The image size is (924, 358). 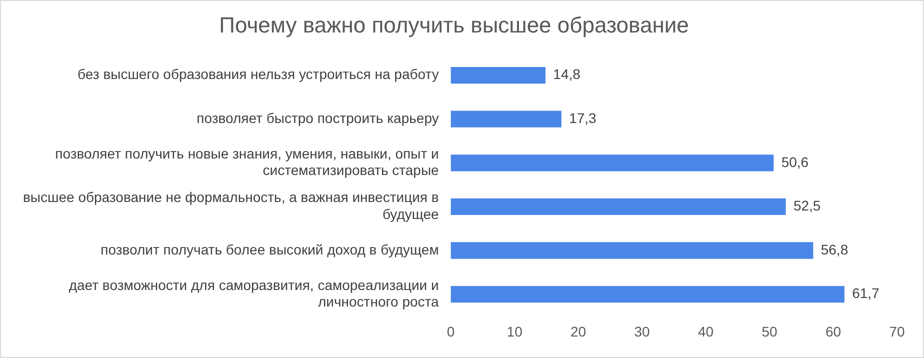 What do you see at coordinates (897, 331) in the screenshot?
I see `x-tick-label: 70` at bounding box center [897, 331].